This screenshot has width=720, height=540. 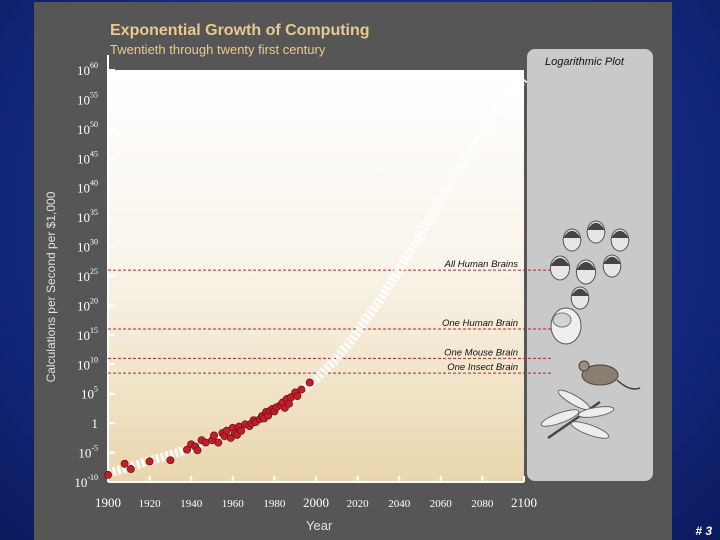 What do you see at coordinates (87, 275) in the screenshot?
I see `y-tick-label: 1025` at bounding box center [87, 275].